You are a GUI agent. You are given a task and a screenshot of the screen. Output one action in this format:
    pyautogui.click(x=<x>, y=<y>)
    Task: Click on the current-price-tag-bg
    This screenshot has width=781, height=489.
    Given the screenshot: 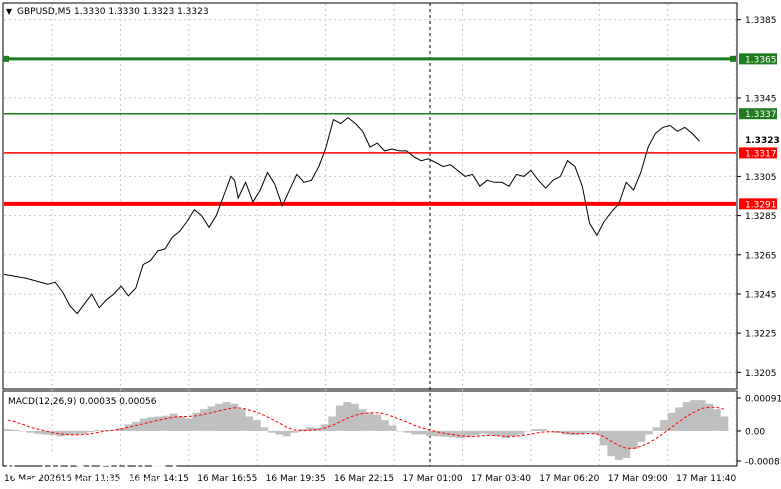 What is the action you would take?
    pyautogui.click(x=757, y=139)
    